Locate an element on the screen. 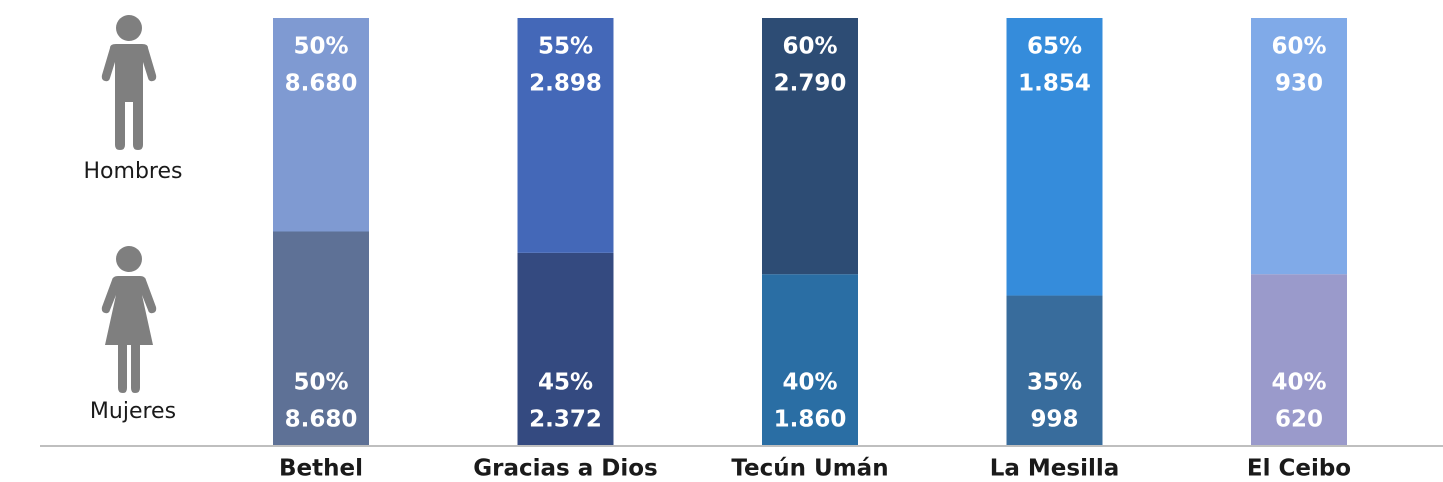 Image resolution: width=1443 pixels, height=482 pixels. count-label: 2.898 is located at coordinates (565, 84).